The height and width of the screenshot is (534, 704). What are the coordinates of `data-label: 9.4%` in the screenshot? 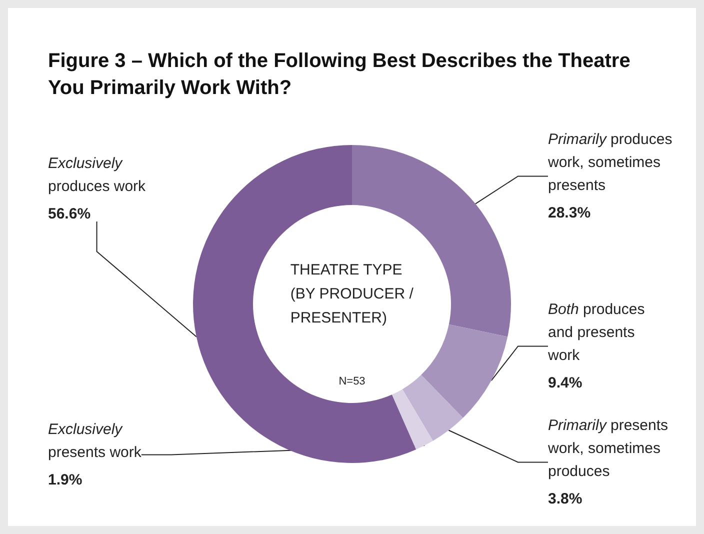 It's located at (565, 383).